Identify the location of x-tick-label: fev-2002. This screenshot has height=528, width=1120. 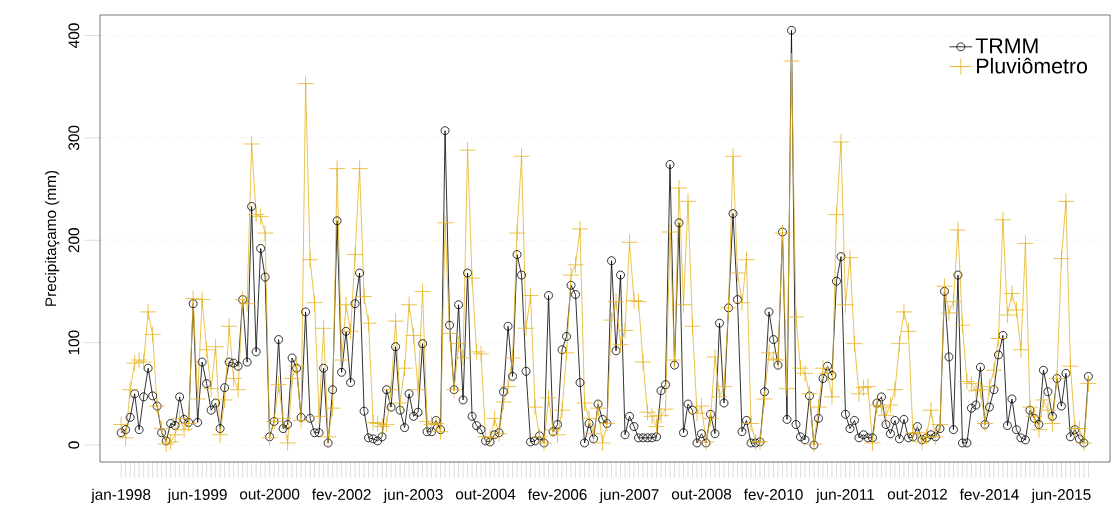
(341, 494).